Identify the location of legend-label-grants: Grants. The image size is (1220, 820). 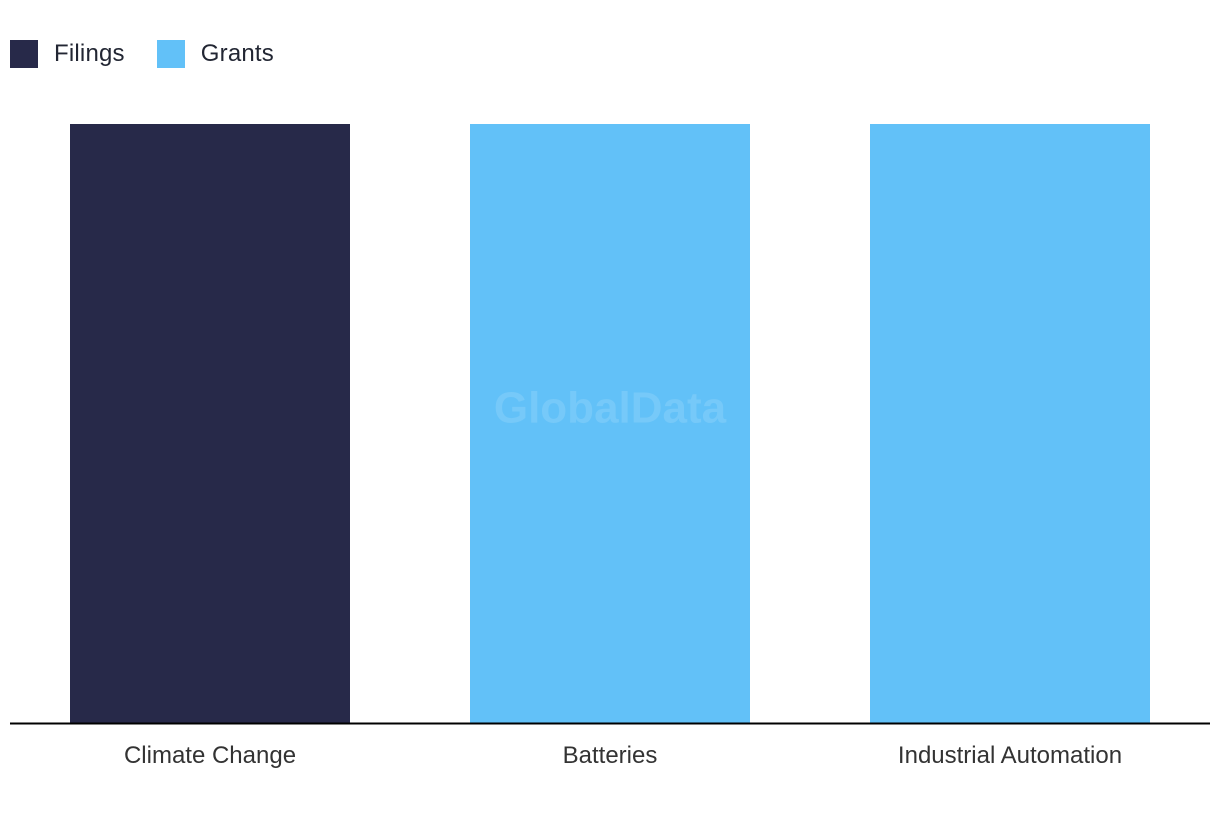
(237, 53).